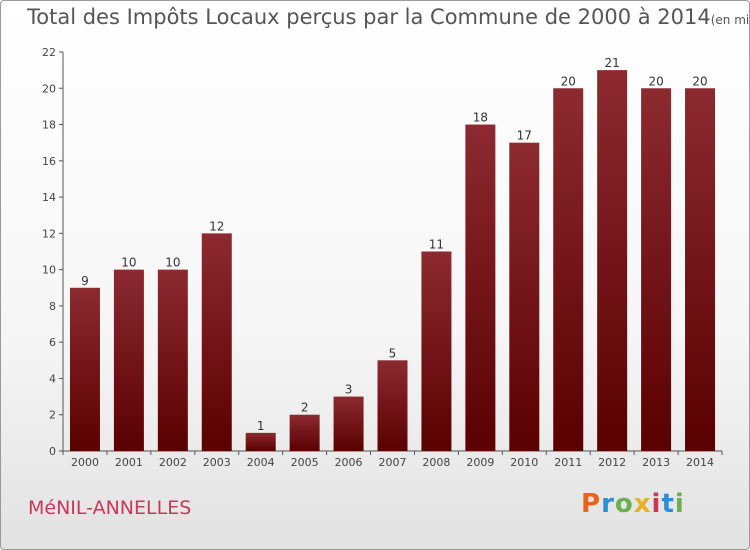 The width and height of the screenshot is (750, 550). What do you see at coordinates (480, 462) in the screenshot?
I see `x-tick-label: 2009` at bounding box center [480, 462].